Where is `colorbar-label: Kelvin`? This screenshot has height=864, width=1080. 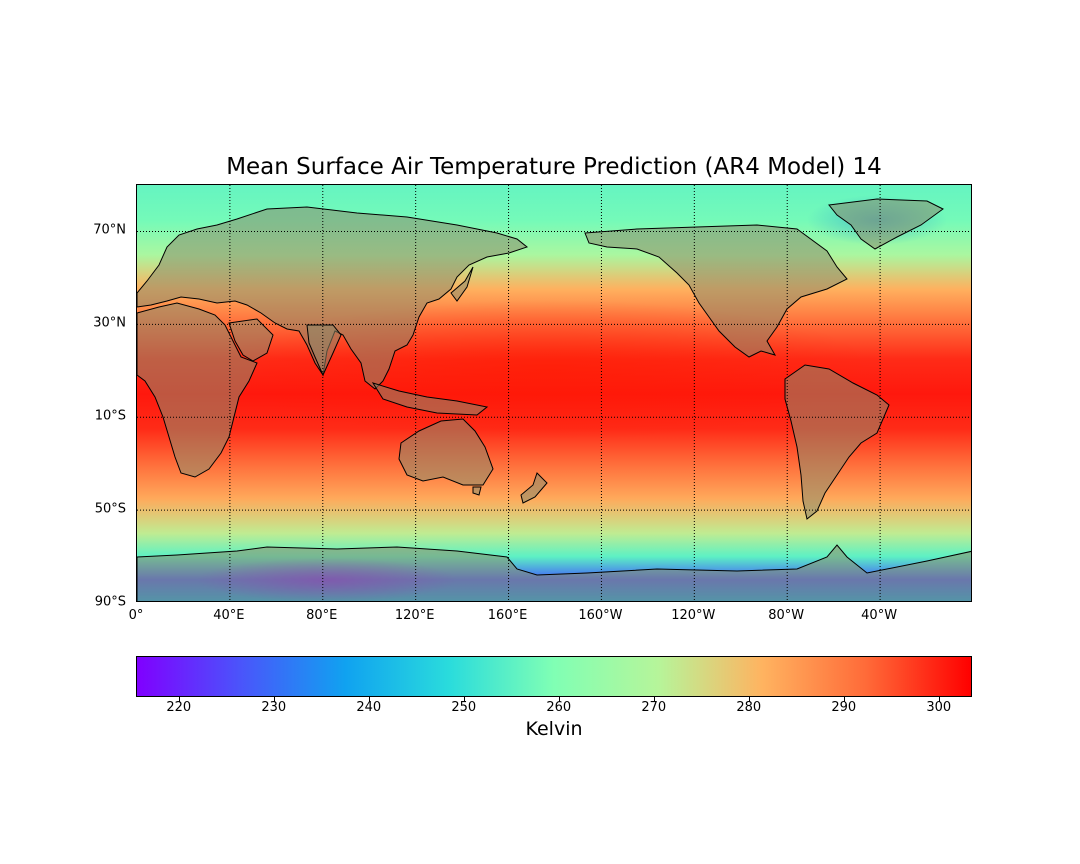 colorbar-label: Kelvin is located at coordinates (554, 729).